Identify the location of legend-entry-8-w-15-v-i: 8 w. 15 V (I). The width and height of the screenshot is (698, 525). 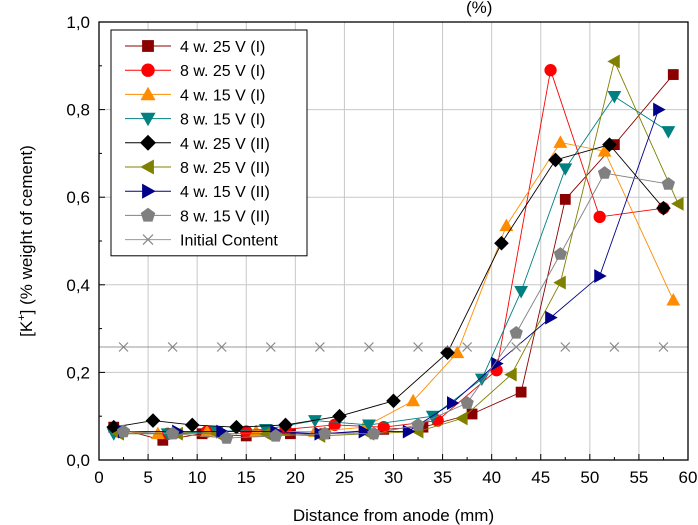
(195, 120).